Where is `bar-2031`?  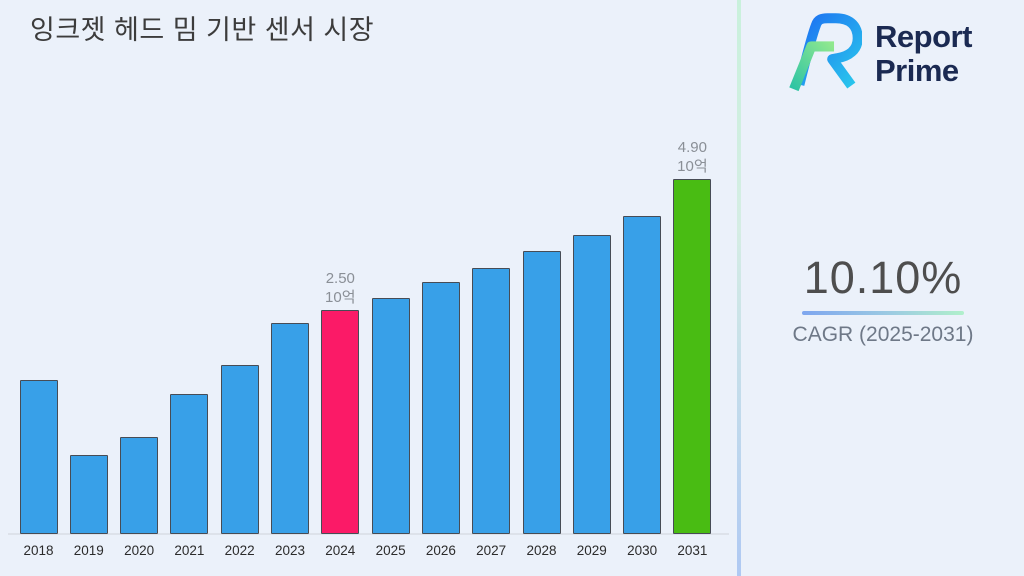 bar-2031 is located at coordinates (692, 356).